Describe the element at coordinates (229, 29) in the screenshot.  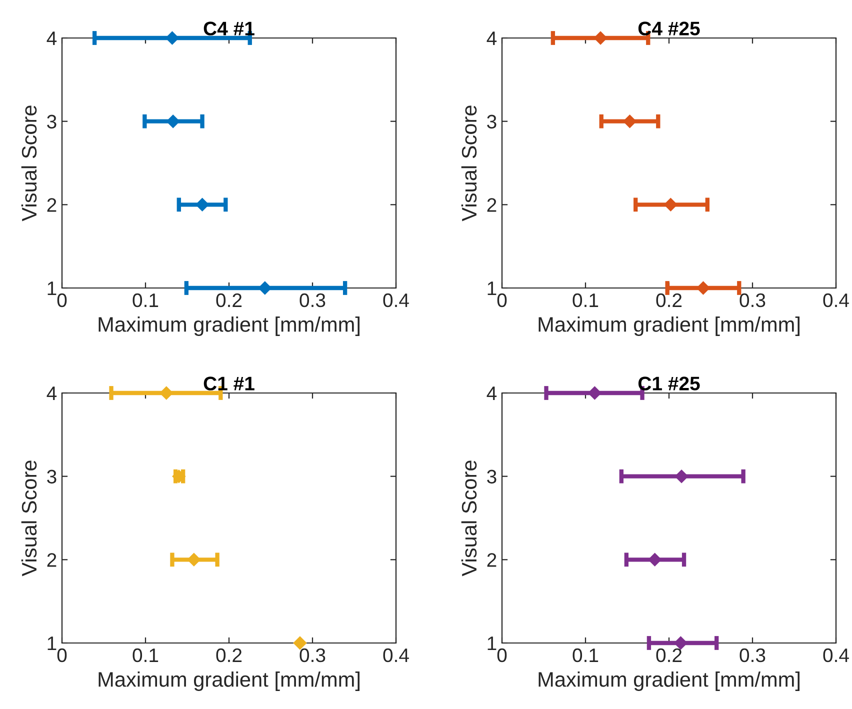
I see `chart-title: C4 #1` at that location.